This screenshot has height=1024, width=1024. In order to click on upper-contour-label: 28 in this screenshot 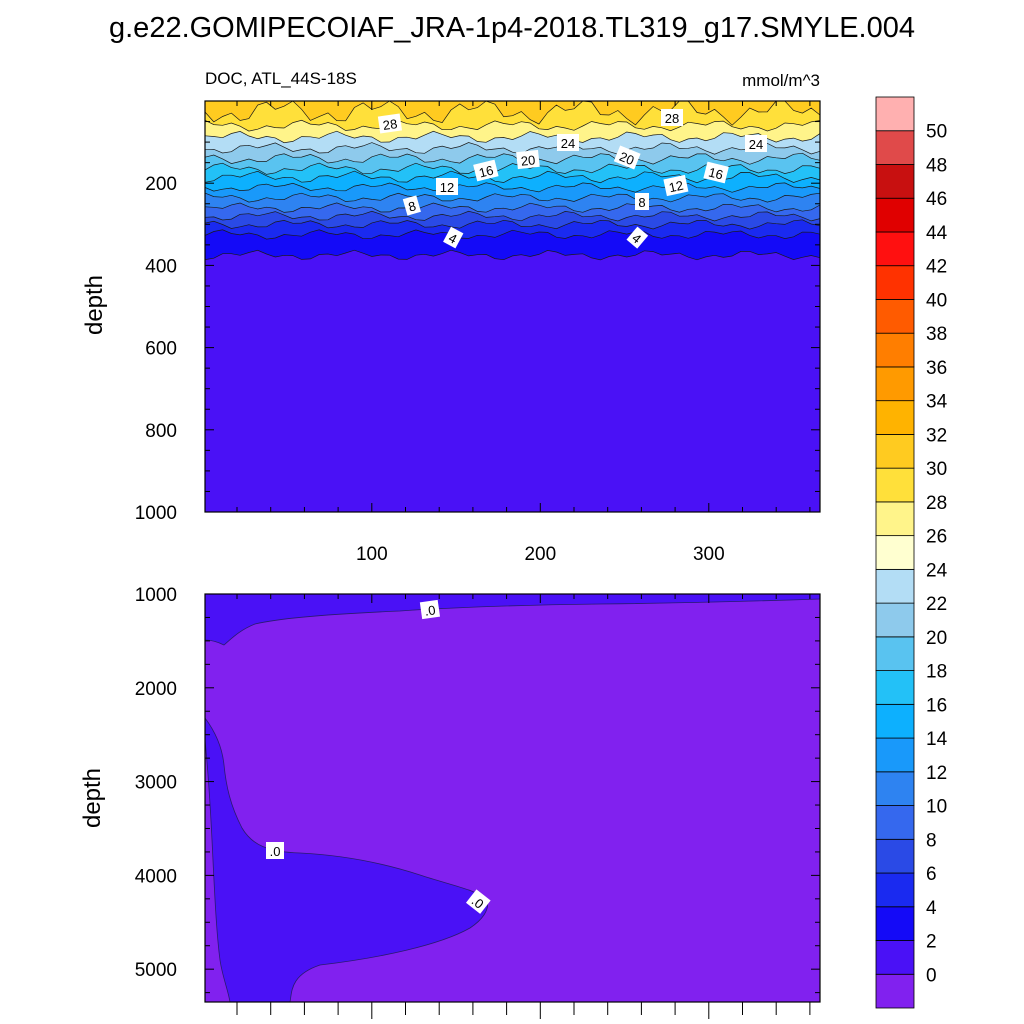, I will do `click(390, 123)`.